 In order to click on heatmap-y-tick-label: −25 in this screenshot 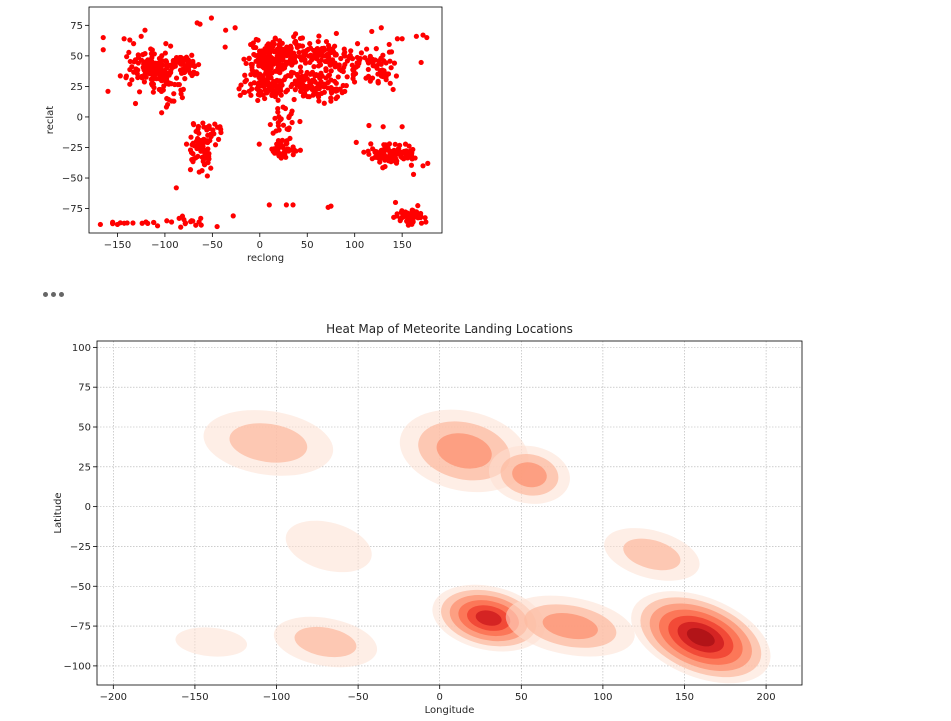, I will do `click(80, 547)`.